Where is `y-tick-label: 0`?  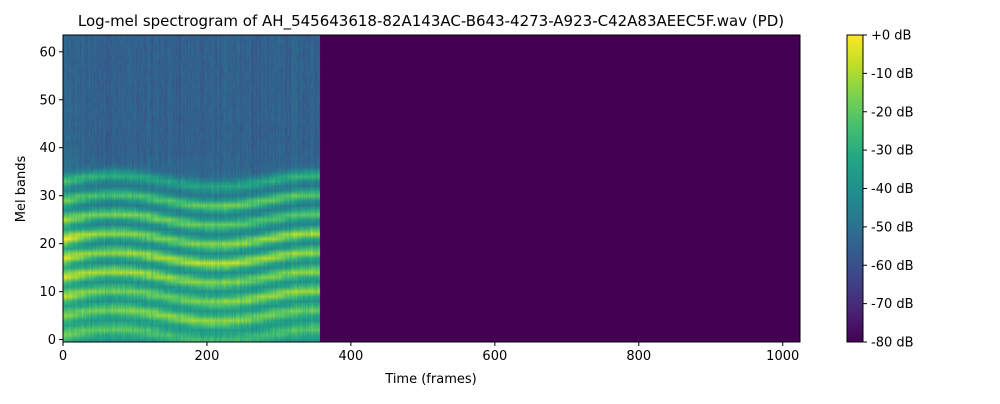
y-tick-label: 0 is located at coordinates (52, 340).